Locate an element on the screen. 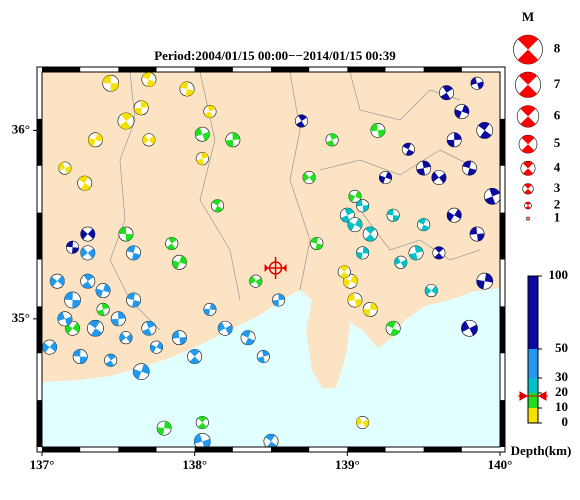 The width and height of the screenshot is (580, 500). legend-label: 8 is located at coordinates (557, 48).